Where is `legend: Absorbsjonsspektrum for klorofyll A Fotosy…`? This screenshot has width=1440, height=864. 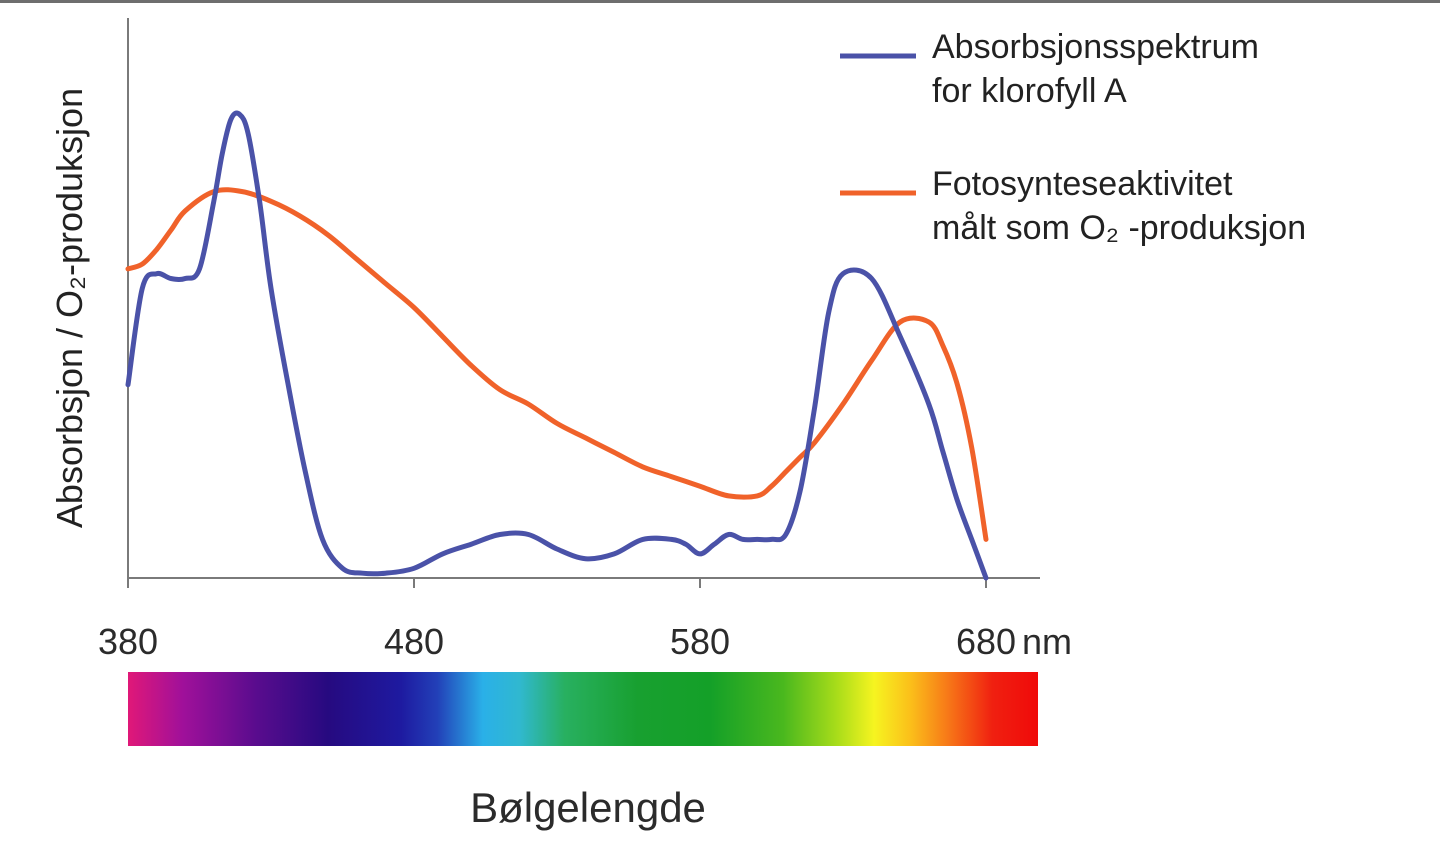 legend: Absorbsjonsspektrum for klorofyll A Fotosy… is located at coordinates (1073, 137).